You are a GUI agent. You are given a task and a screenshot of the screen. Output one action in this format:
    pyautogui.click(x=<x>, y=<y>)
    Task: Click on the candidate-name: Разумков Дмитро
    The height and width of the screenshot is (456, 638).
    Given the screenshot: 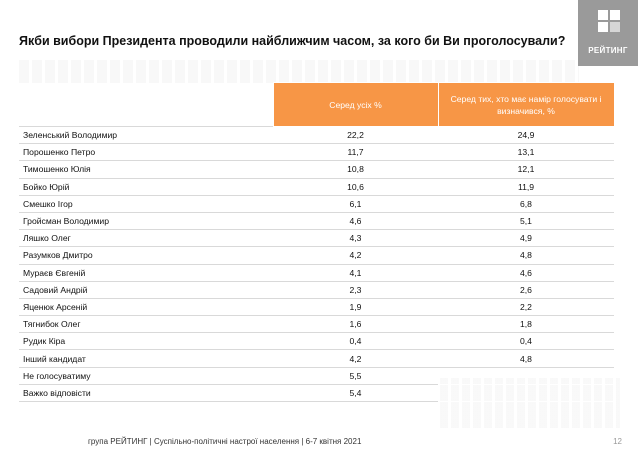 What is the action you would take?
    pyautogui.click(x=146, y=255)
    